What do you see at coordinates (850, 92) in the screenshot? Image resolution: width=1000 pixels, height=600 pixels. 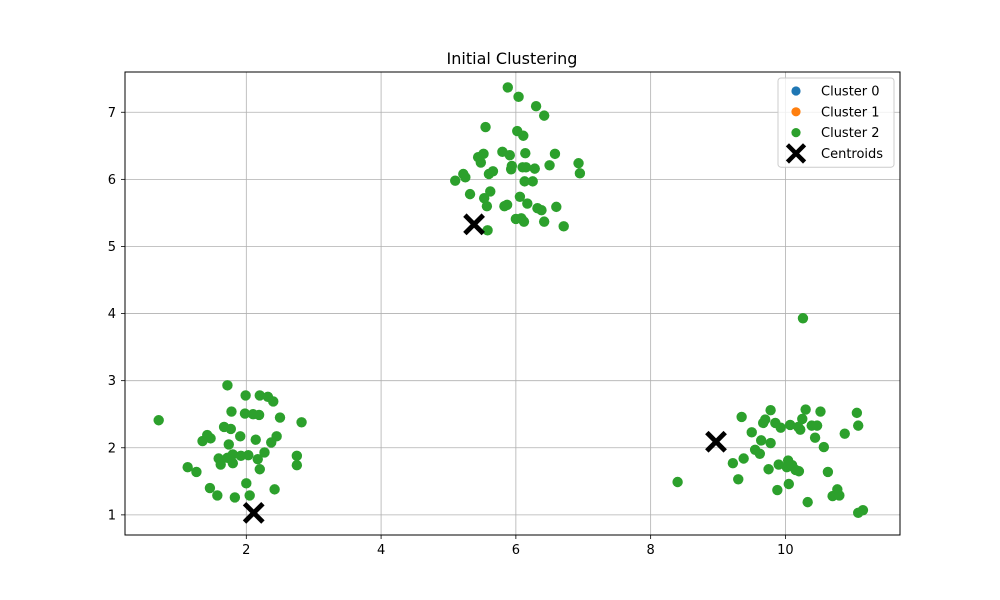 I see `legend-label: Cluster 0` at bounding box center [850, 92].